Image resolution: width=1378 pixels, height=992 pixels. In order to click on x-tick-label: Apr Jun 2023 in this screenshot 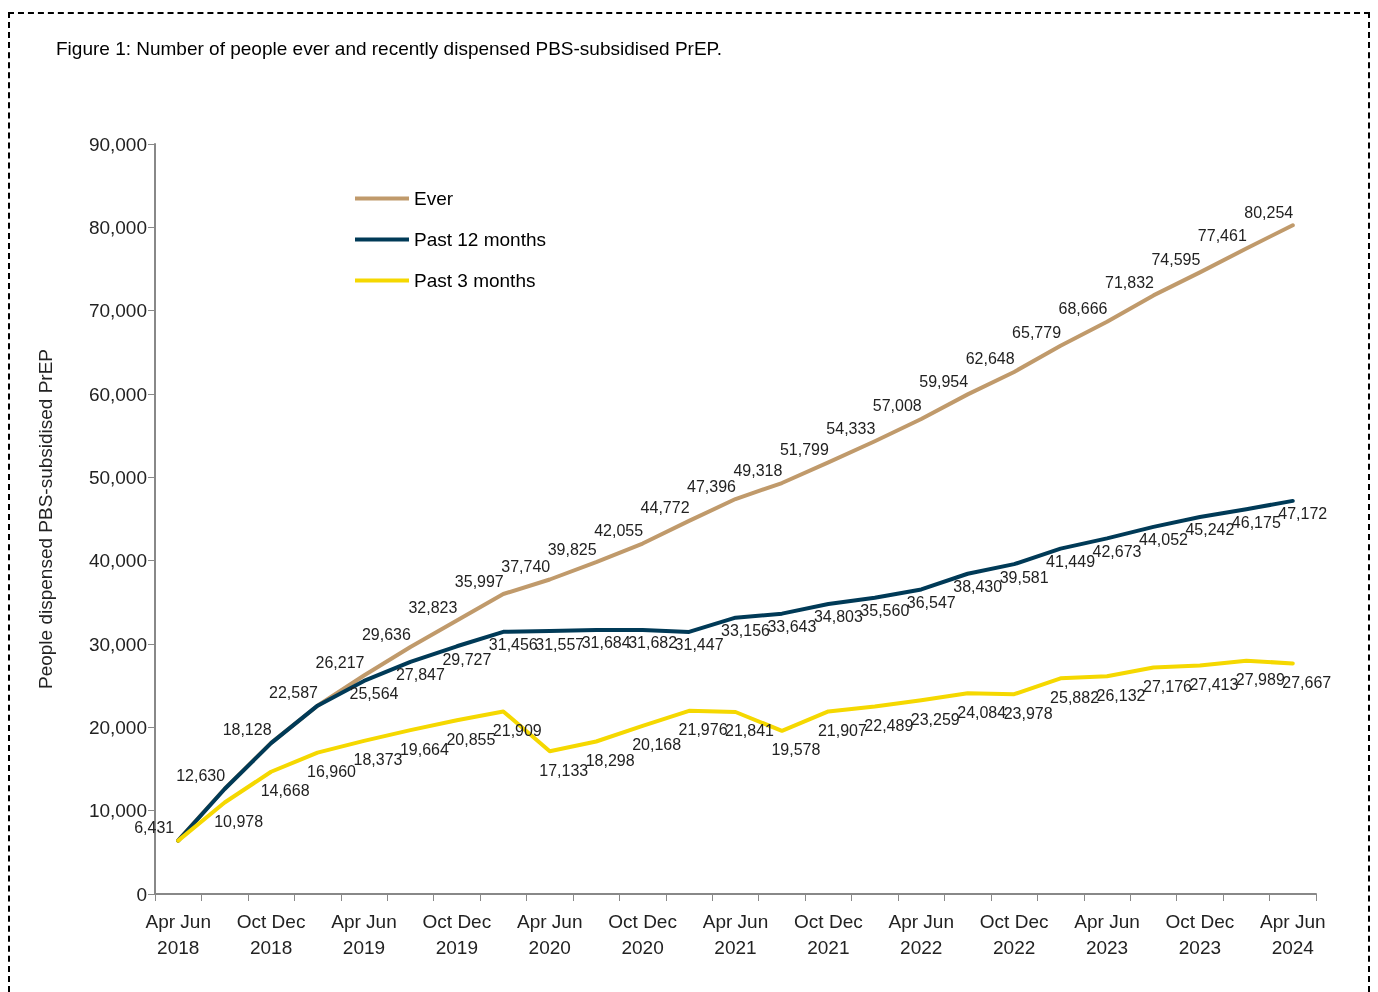, I will do `click(1107, 934)`.